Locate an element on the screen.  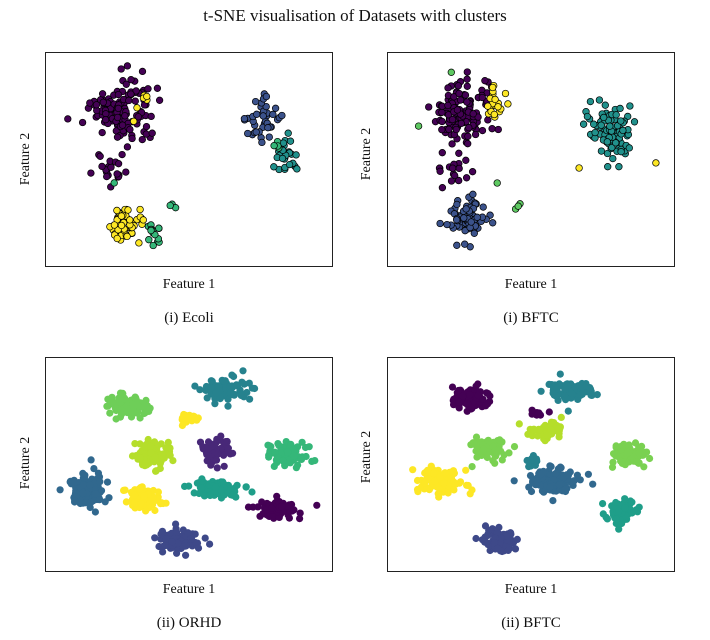
series-4-points is located at coordinates (84, 486).